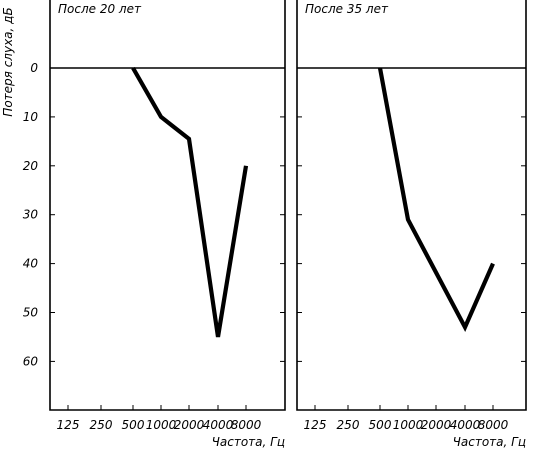 The width and height of the screenshot is (541, 451). What do you see at coordinates (34, 68) in the screenshot?
I see `y-tick-label: 0` at bounding box center [34, 68].